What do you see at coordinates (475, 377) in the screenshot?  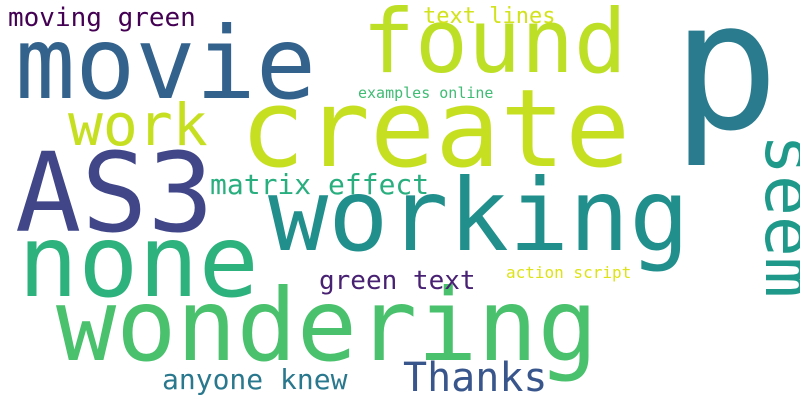 I see `word-thanks: Thanks` at bounding box center [475, 377].